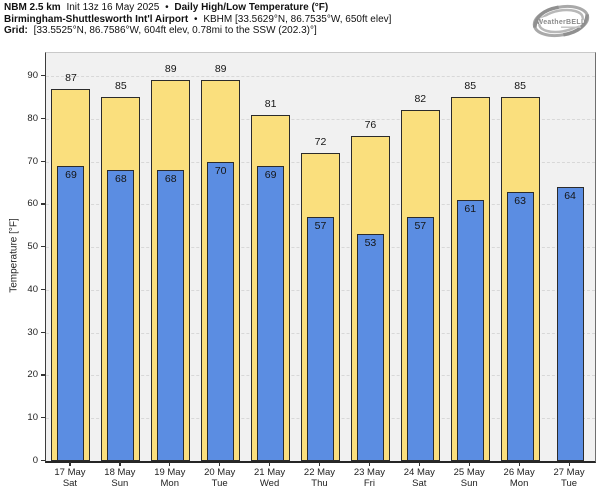 The width and height of the screenshot is (600, 487). I want to click on y-tick-label: 80, so click(32, 118).